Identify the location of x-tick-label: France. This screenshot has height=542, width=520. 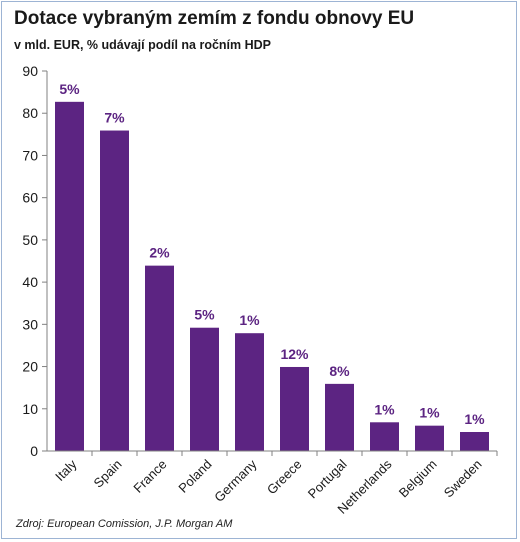
(149, 476).